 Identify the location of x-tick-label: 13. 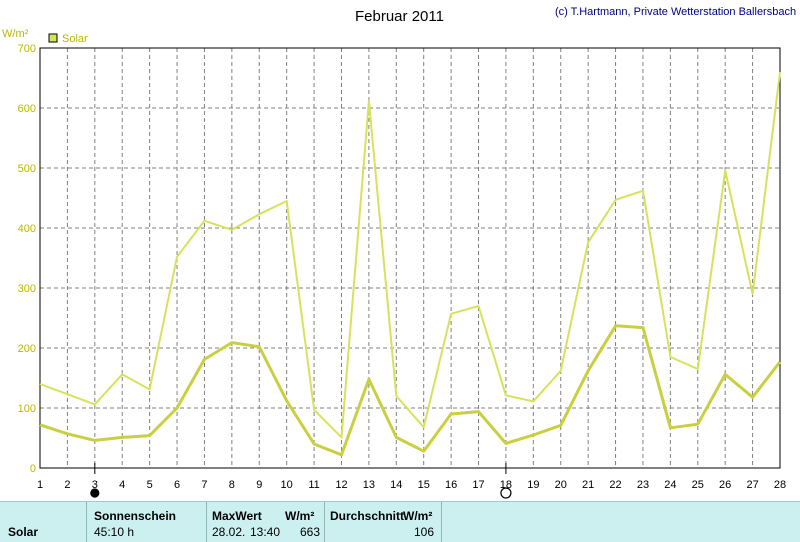
(369, 485).